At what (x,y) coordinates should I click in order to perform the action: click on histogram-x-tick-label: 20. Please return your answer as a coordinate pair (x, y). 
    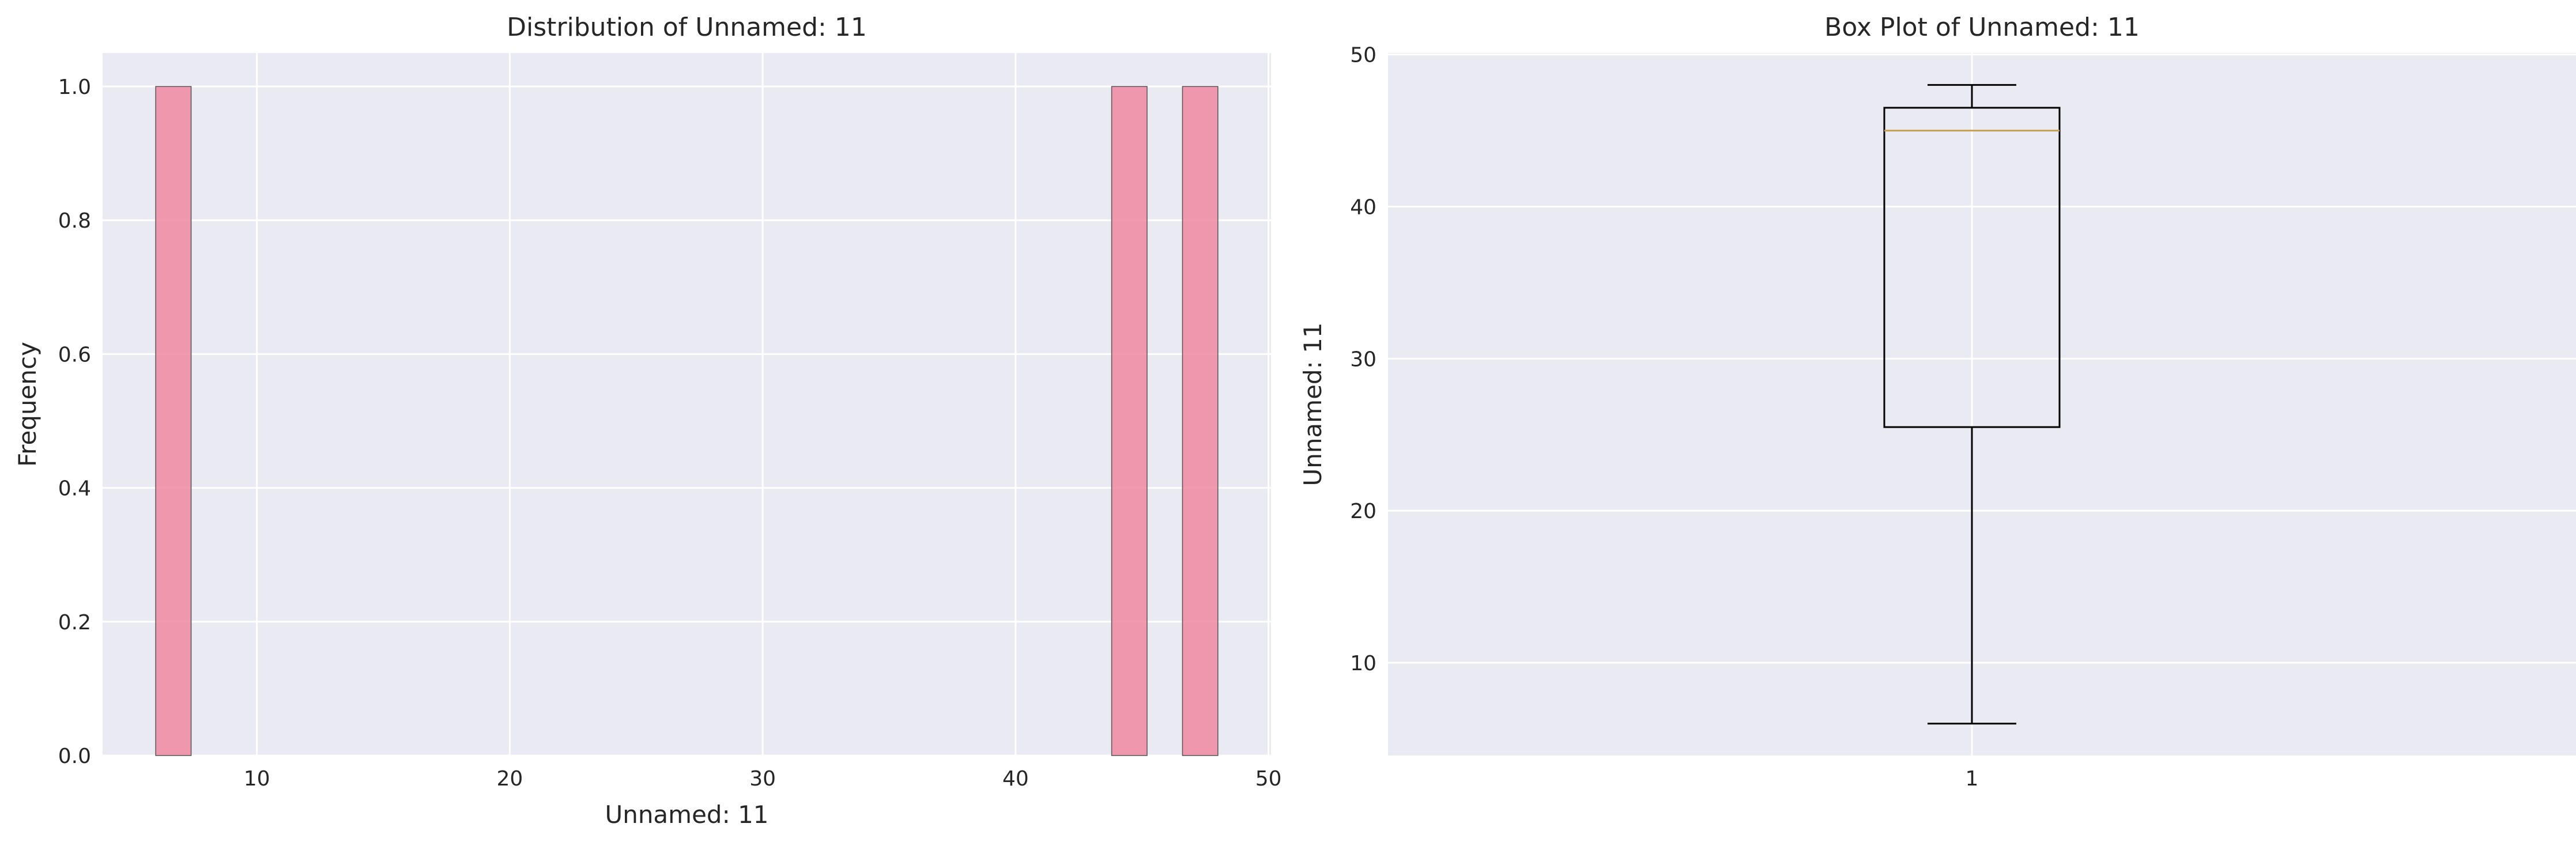
    Looking at the image, I should click on (509, 779).